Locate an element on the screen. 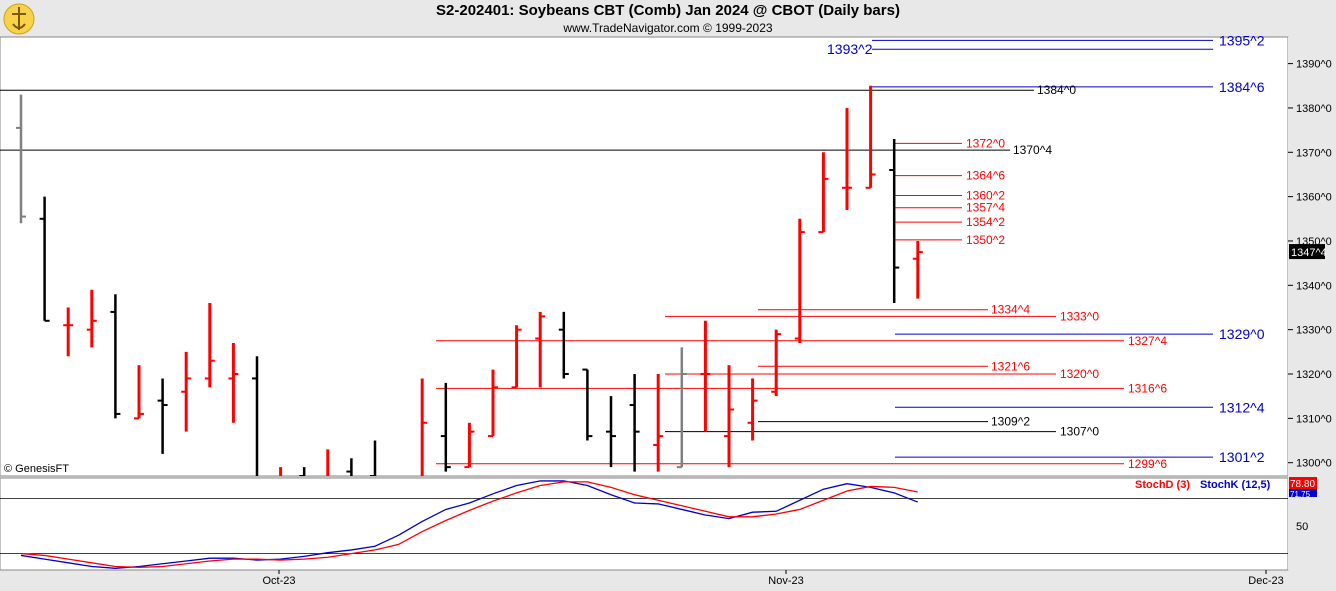 The image size is (1336, 591). level-label: 1334^4 is located at coordinates (1010, 310).